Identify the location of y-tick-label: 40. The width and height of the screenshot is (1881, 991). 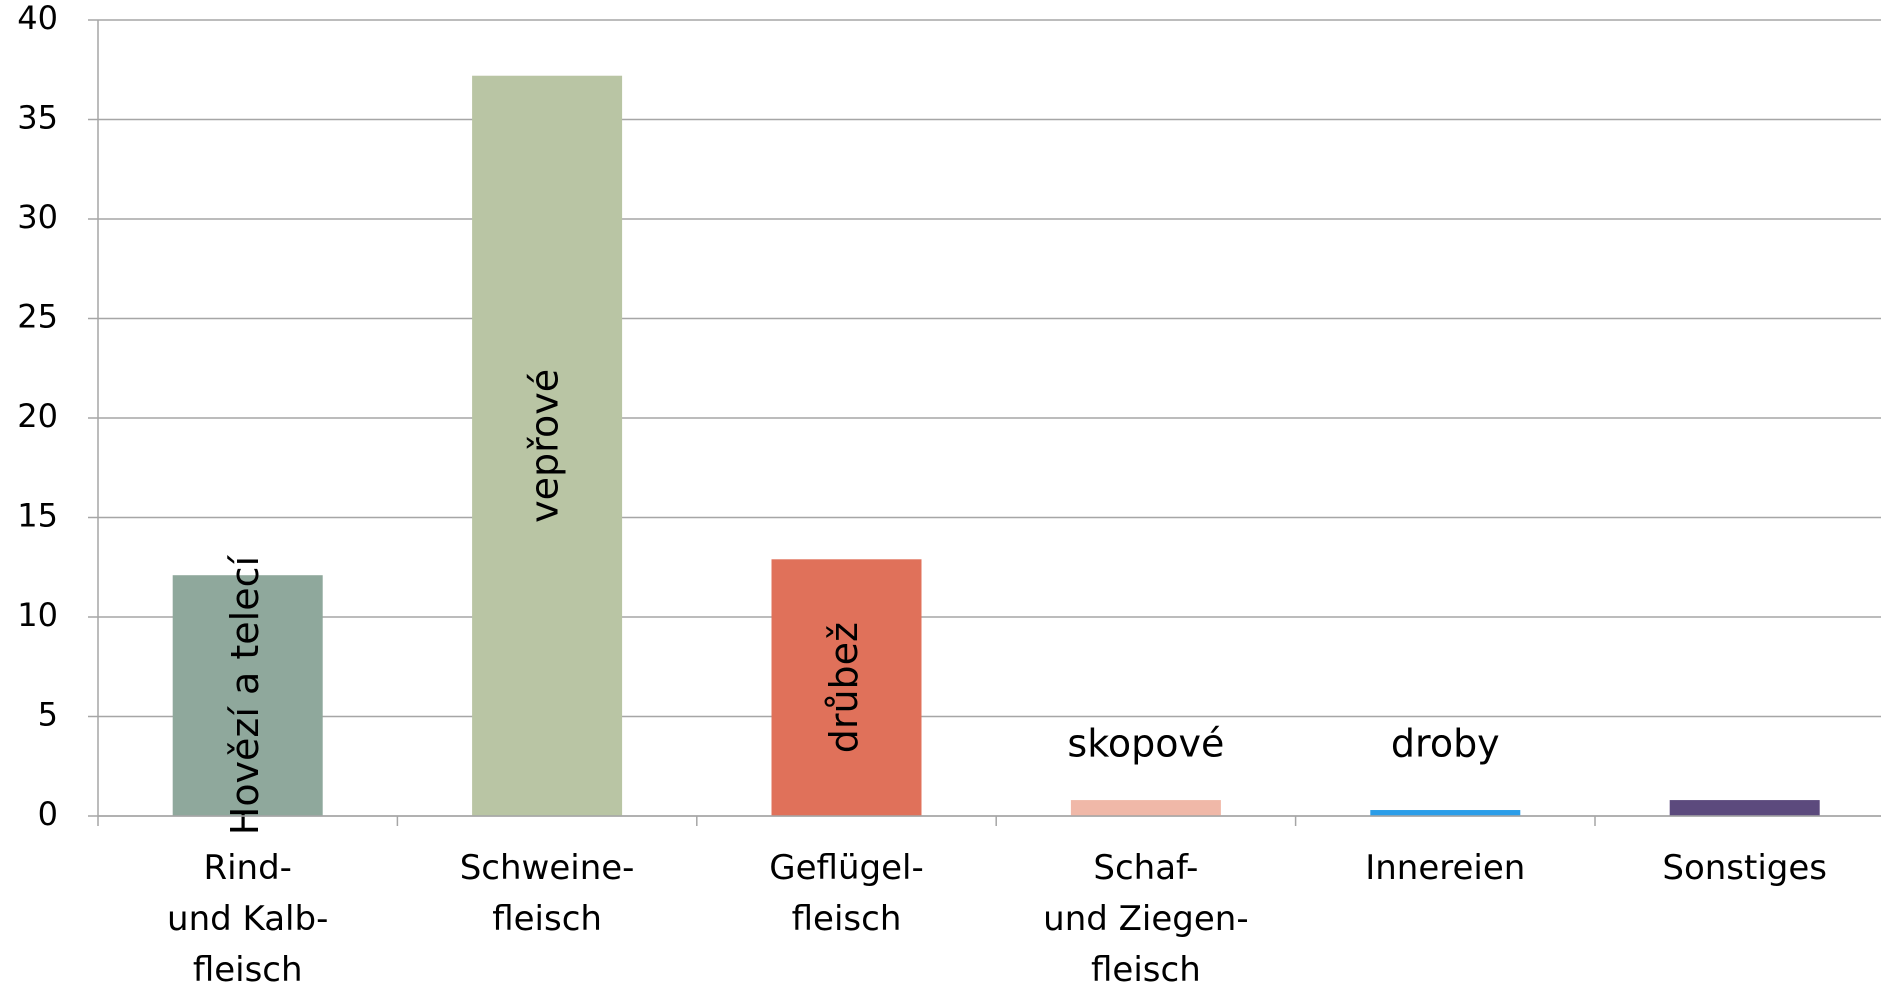
(37, 18).